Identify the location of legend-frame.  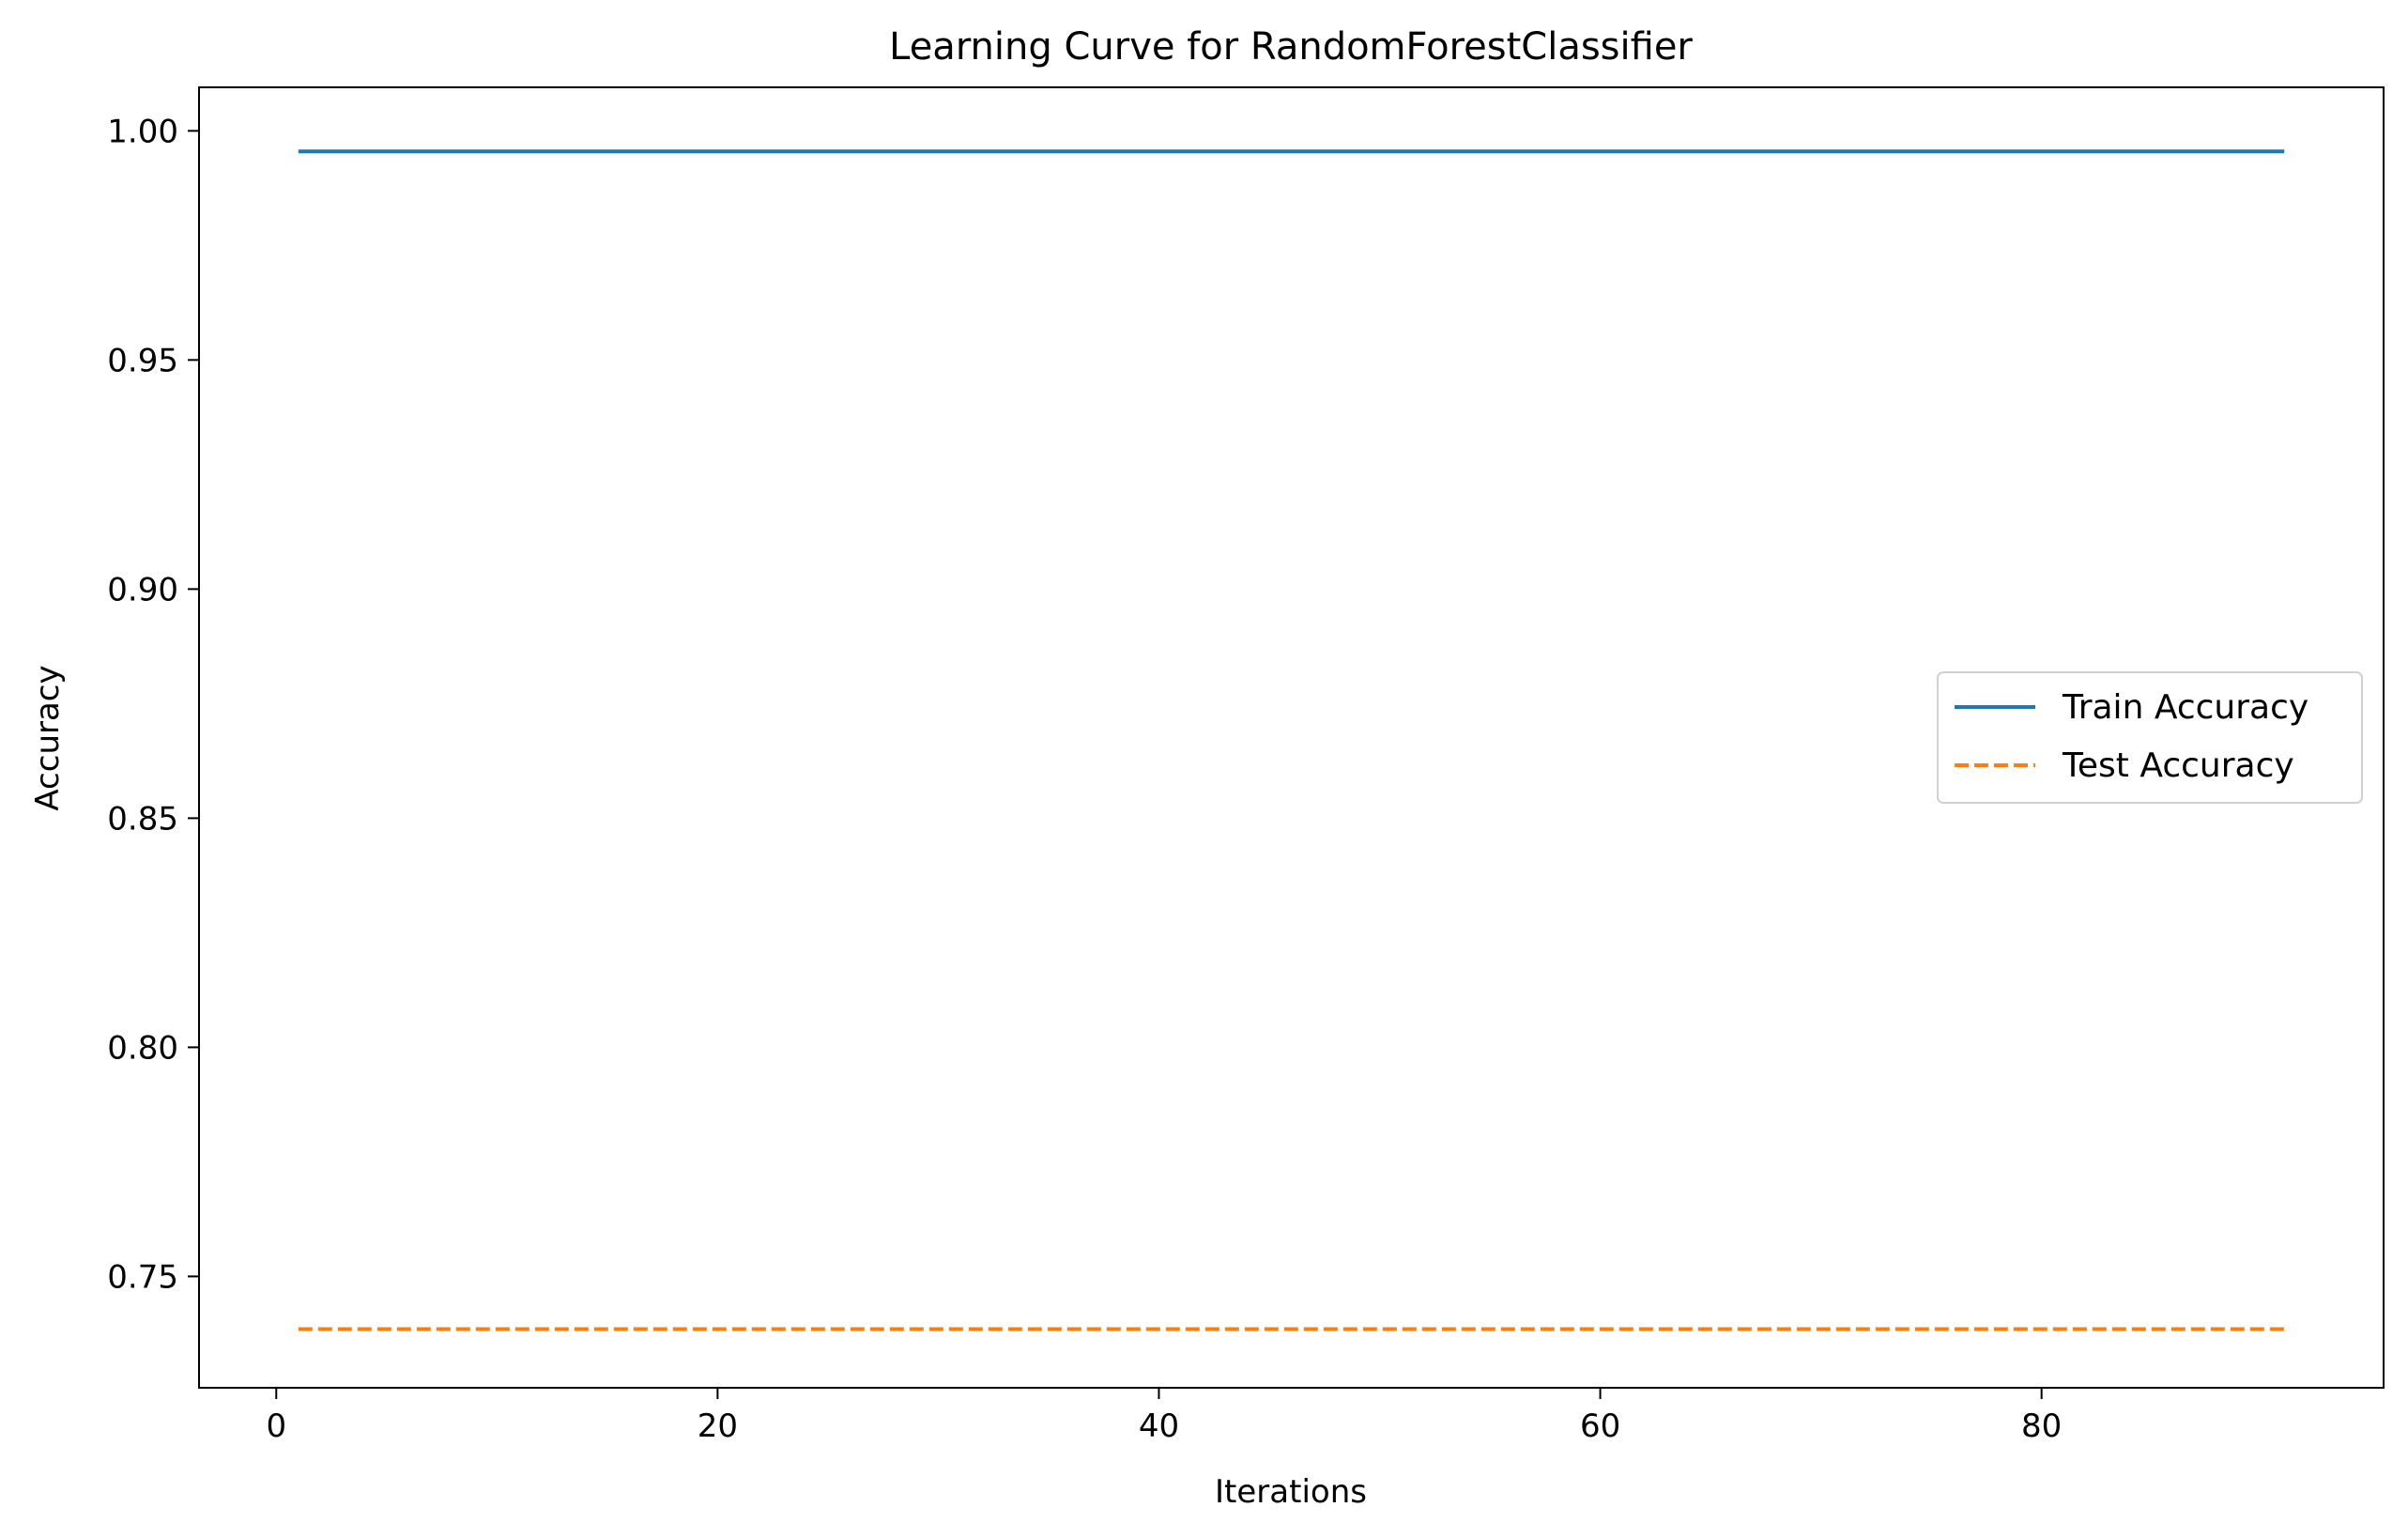
(2150, 737).